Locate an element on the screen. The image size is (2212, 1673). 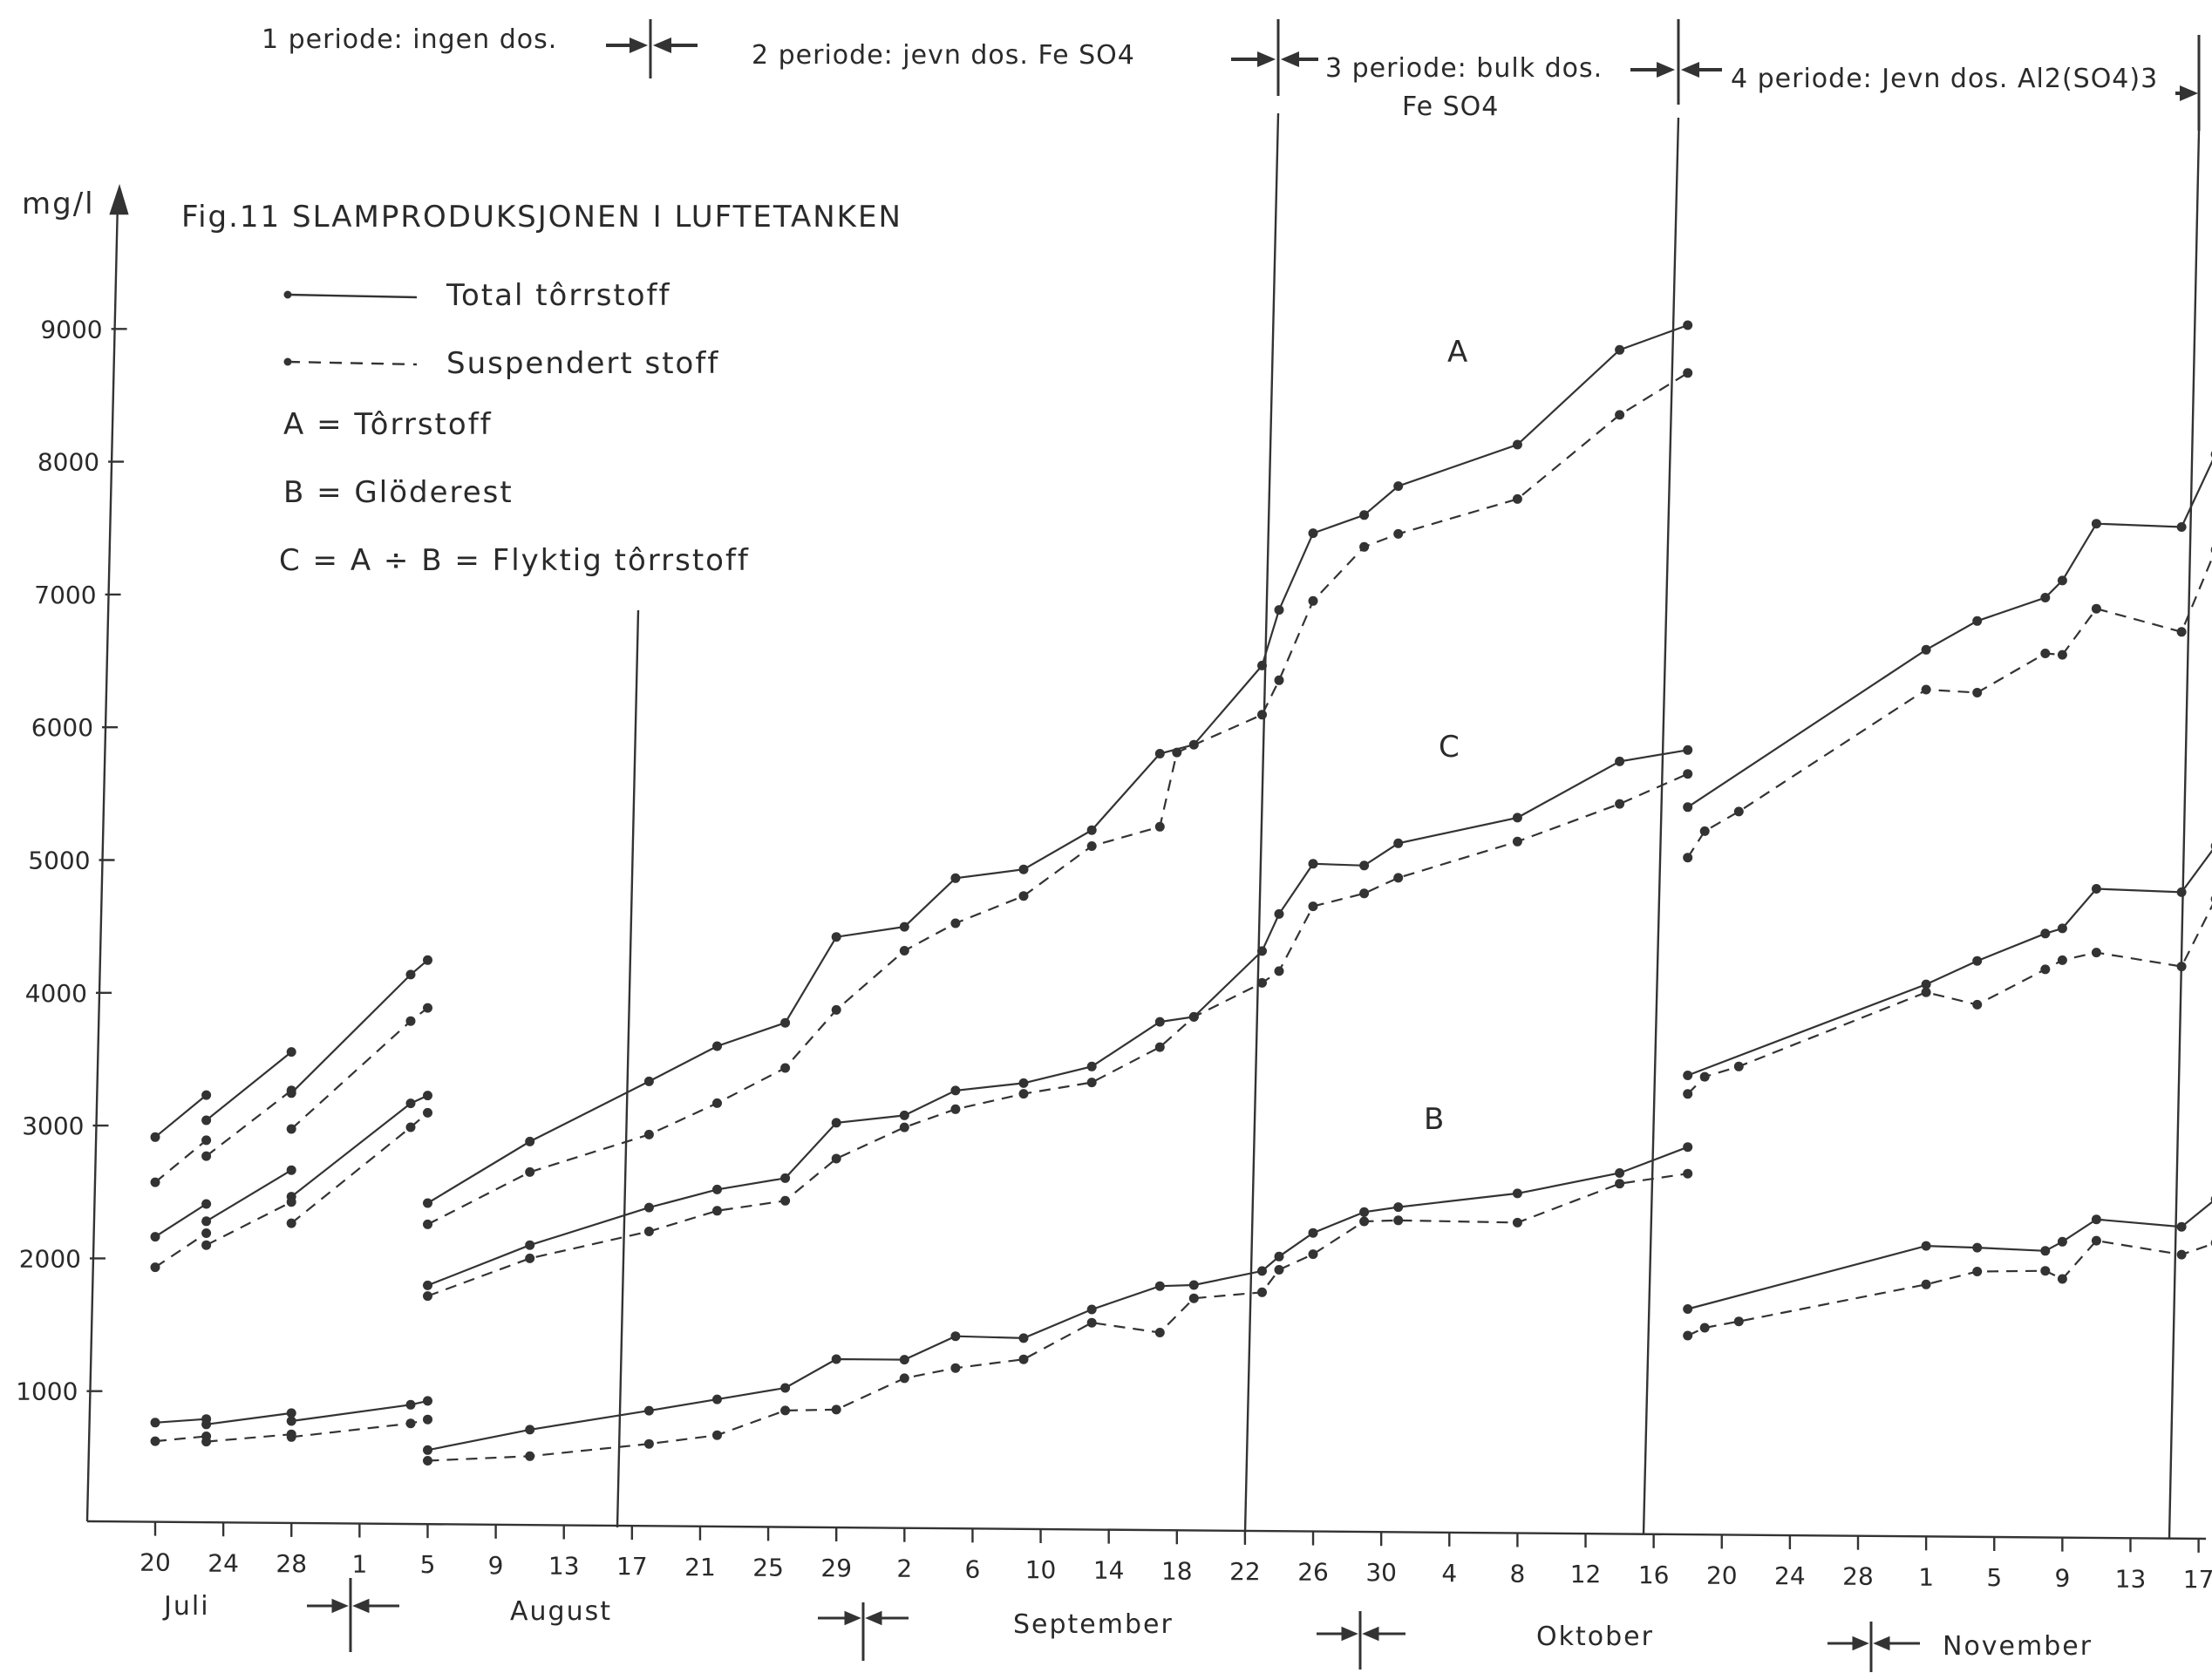
x-tick-label: 13 is located at coordinates (564, 1565).